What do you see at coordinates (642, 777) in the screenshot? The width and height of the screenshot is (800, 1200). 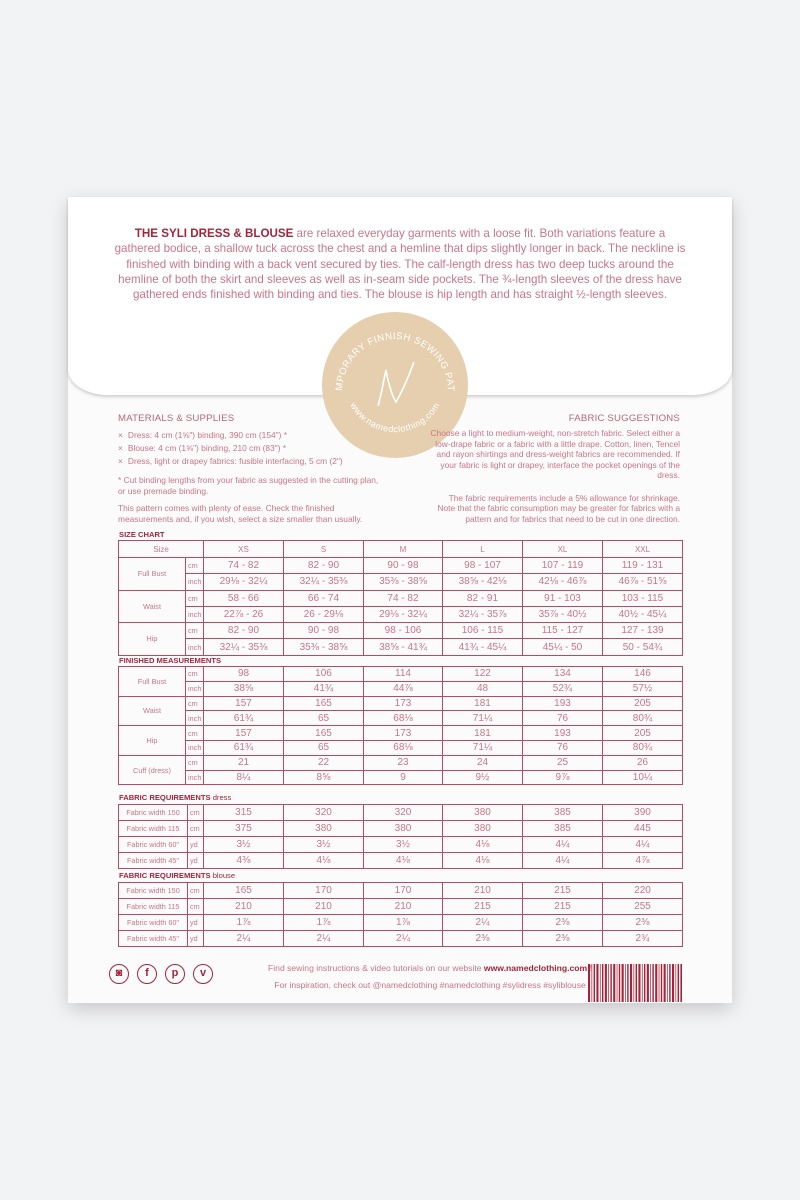 I see `value-cell: 10¼` at bounding box center [642, 777].